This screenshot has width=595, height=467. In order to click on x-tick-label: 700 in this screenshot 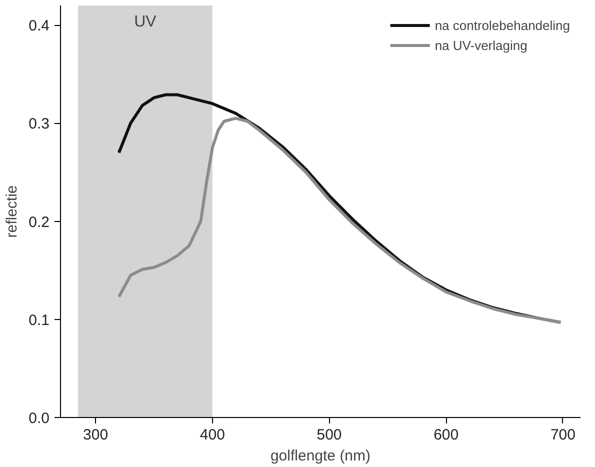, I will do `click(563, 435)`.